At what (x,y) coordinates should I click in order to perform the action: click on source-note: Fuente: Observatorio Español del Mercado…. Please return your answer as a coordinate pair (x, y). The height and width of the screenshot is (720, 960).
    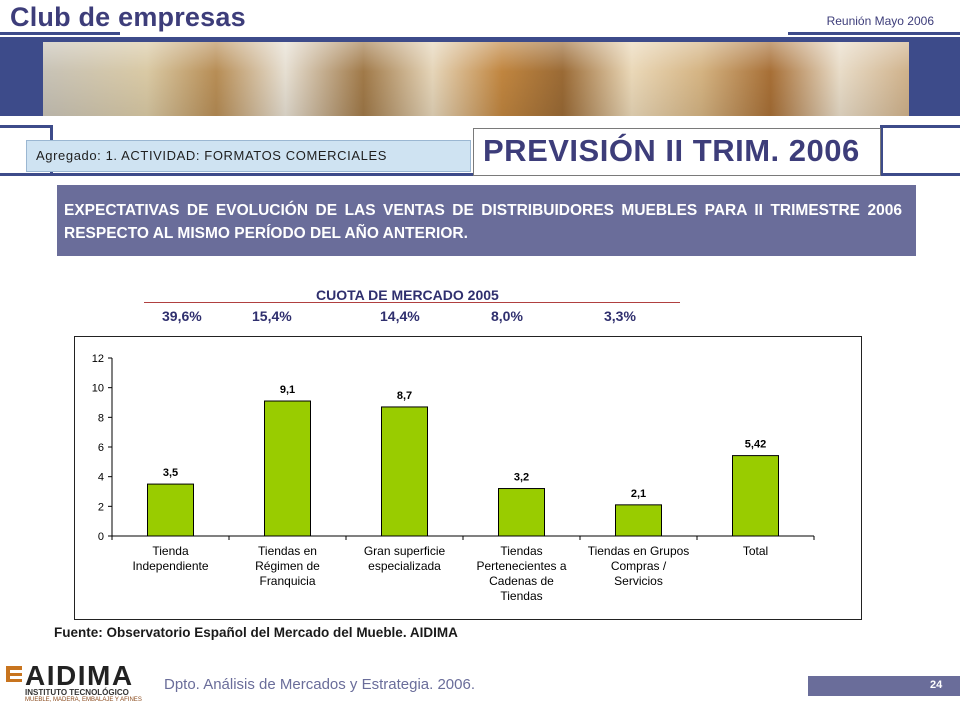
    Looking at the image, I should click on (256, 632).